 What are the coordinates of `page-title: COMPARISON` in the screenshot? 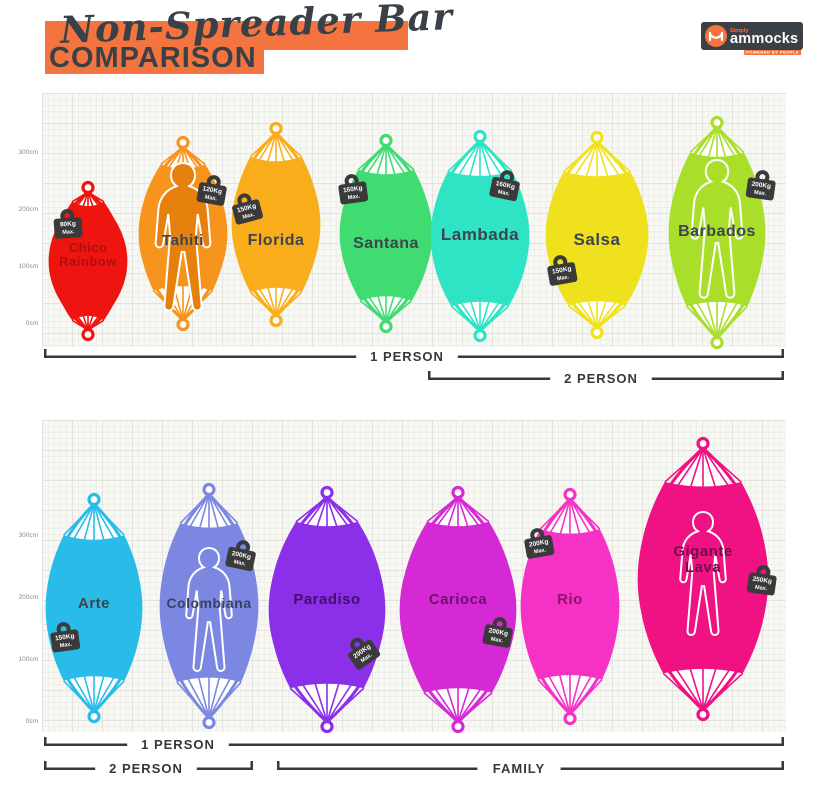 It's located at (153, 58).